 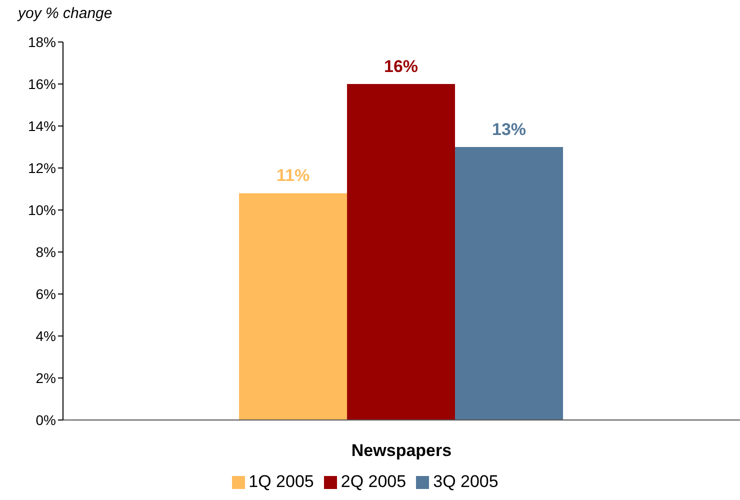 What do you see at coordinates (401, 66) in the screenshot?
I see `data-label: 16%` at bounding box center [401, 66].